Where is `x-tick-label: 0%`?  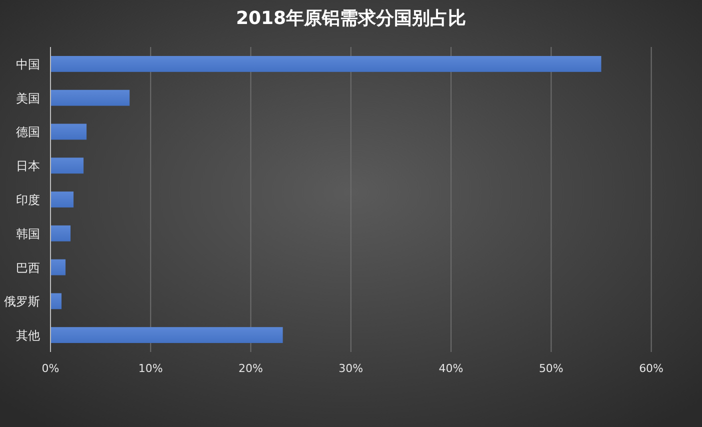 x-tick-label: 0% is located at coordinates (51, 368).